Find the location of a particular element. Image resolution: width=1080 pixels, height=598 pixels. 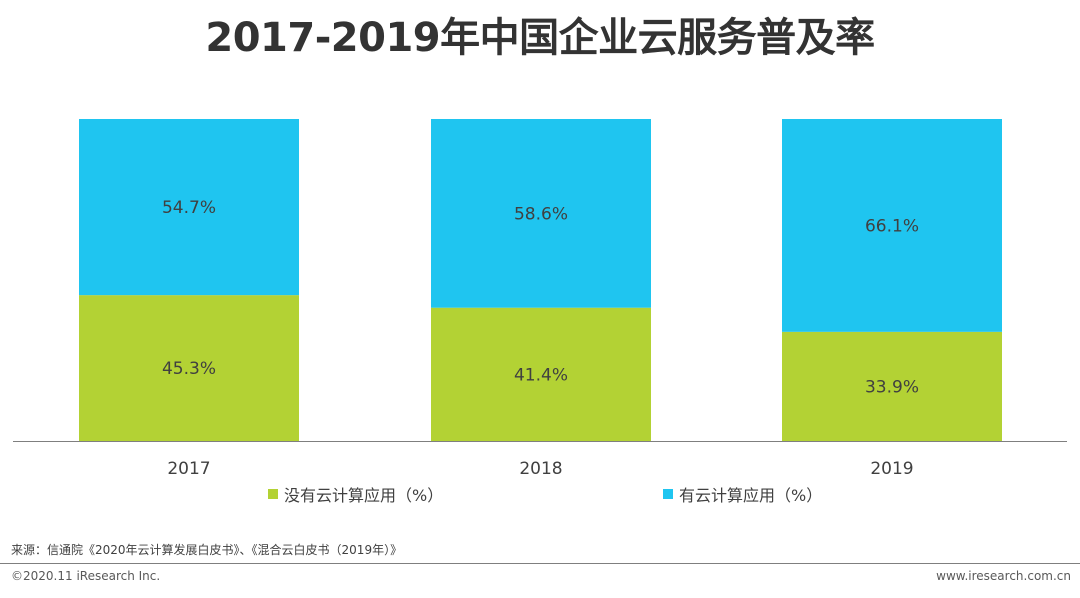

data-label-2017-cloud: 54.7% is located at coordinates (189, 208).